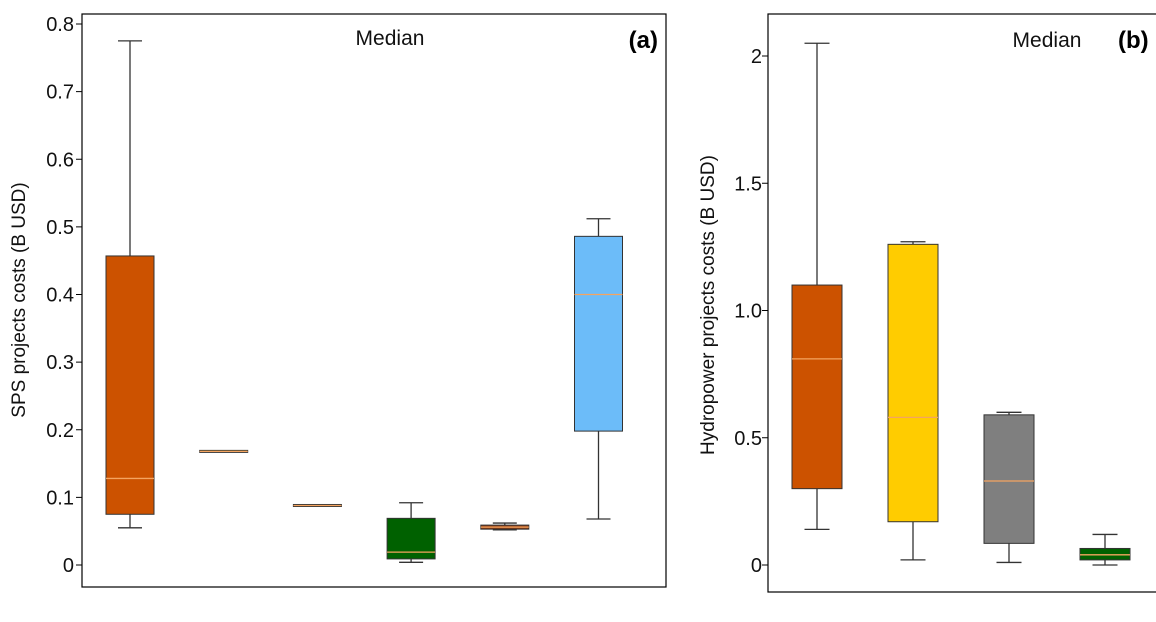 Image resolution: width=1156 pixels, height=622 pixels. I want to click on panel-b-y-ticks: 0 0.5 1.0 1.5 2, so click(751, 311).